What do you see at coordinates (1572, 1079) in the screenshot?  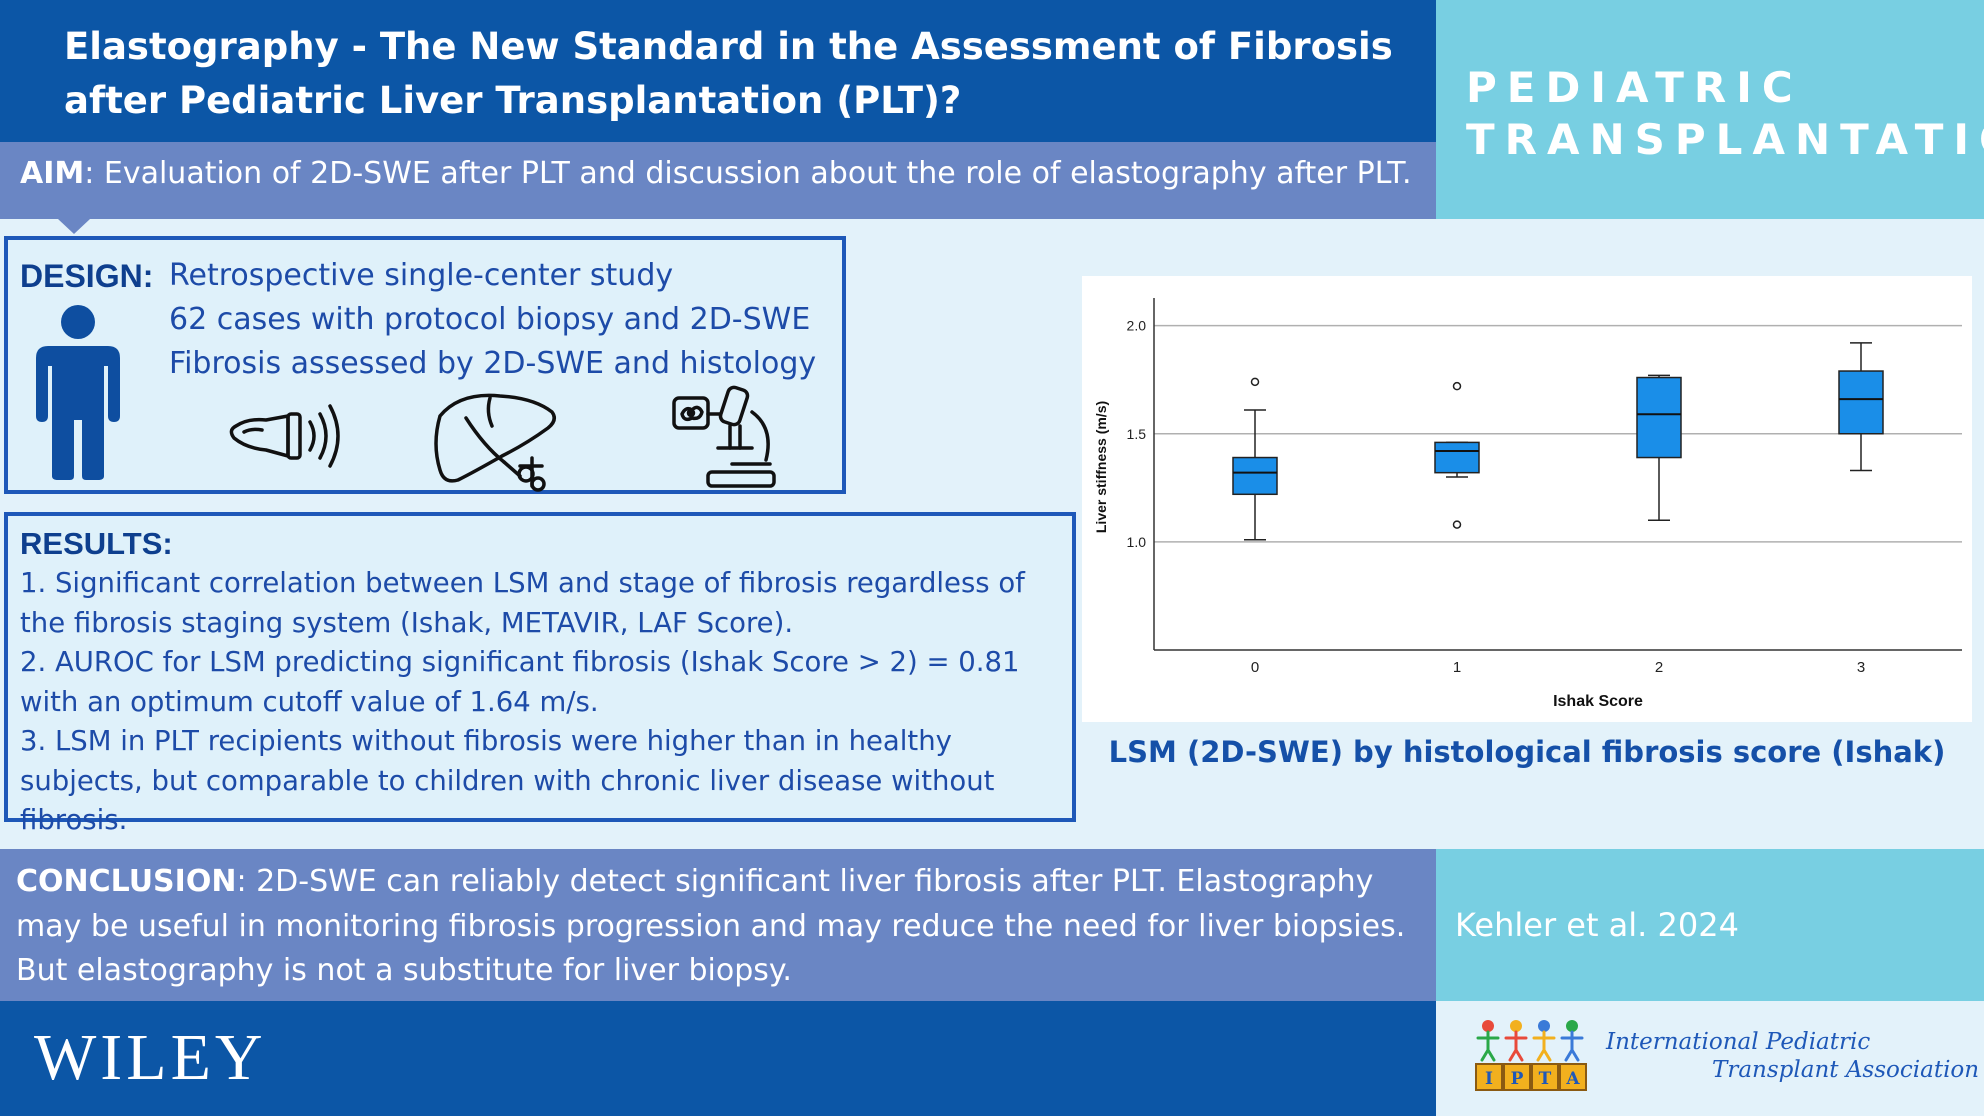 I see `ipta-block-a: A` at bounding box center [1572, 1079].